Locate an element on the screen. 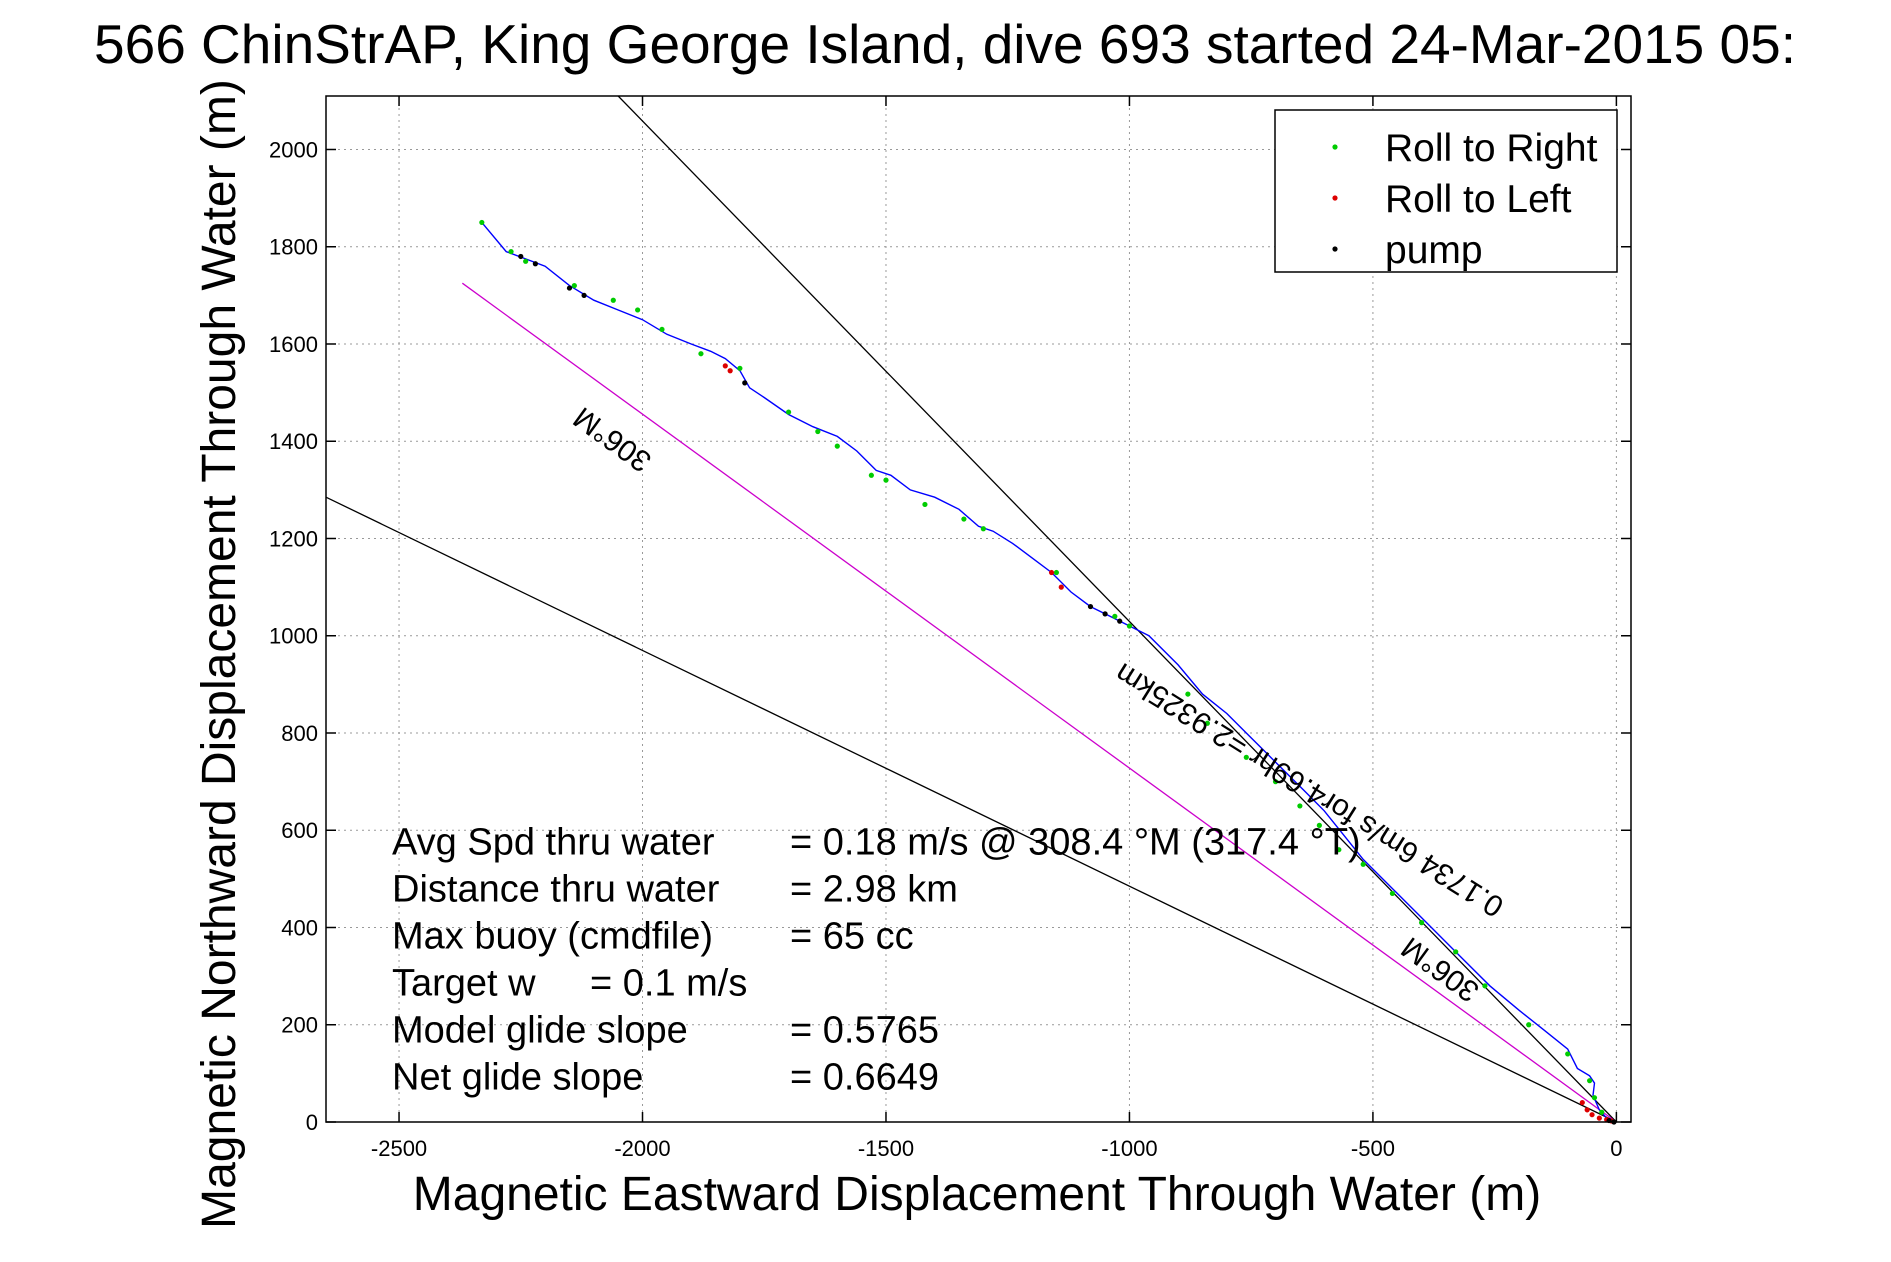 The image size is (1891, 1262). stat-value: = 65 cc is located at coordinates (852, 937).